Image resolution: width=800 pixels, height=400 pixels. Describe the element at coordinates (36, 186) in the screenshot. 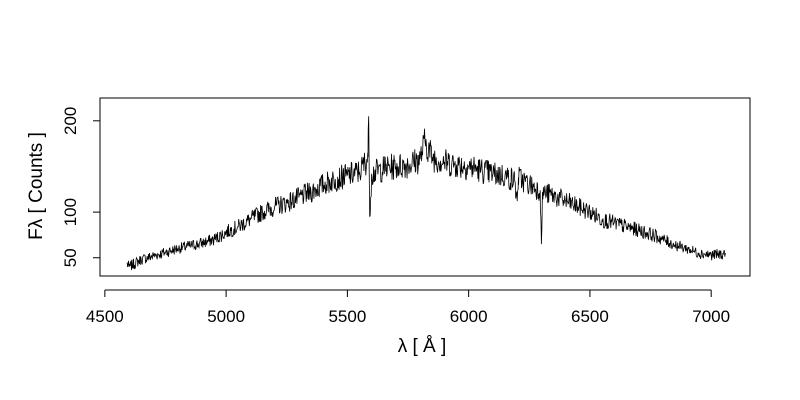

I see `y-axis-title: Fλ [ Counts ]` at that location.